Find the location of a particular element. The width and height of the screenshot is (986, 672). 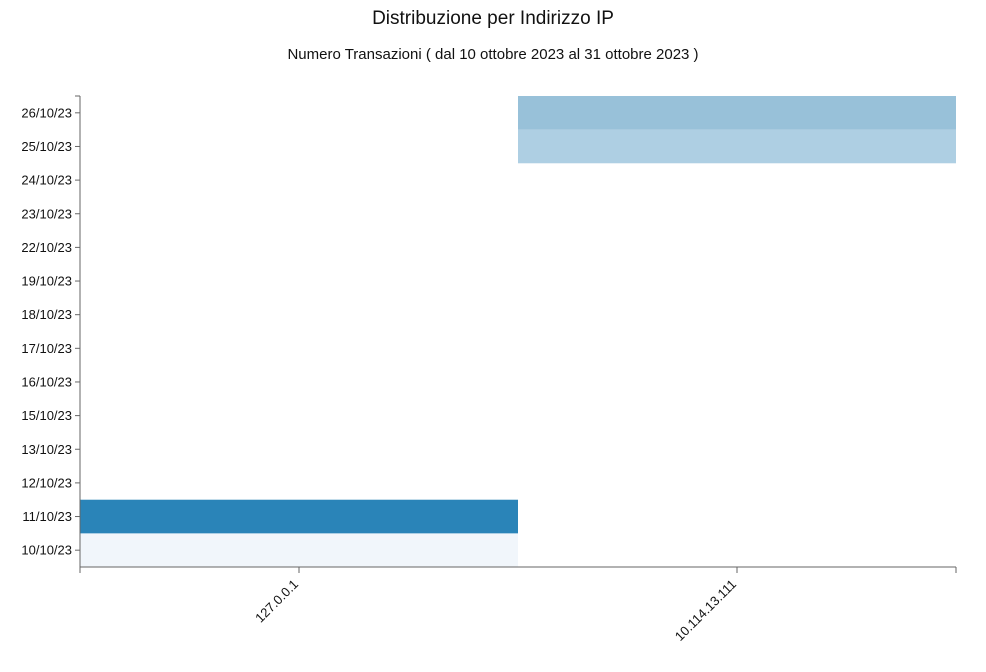

chart-title: Distribuzione per Indirizzo IP is located at coordinates (493, 18).